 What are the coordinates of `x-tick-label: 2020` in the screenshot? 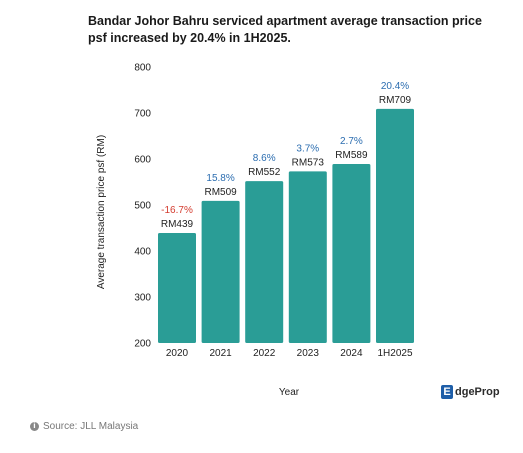 It's located at (177, 353).